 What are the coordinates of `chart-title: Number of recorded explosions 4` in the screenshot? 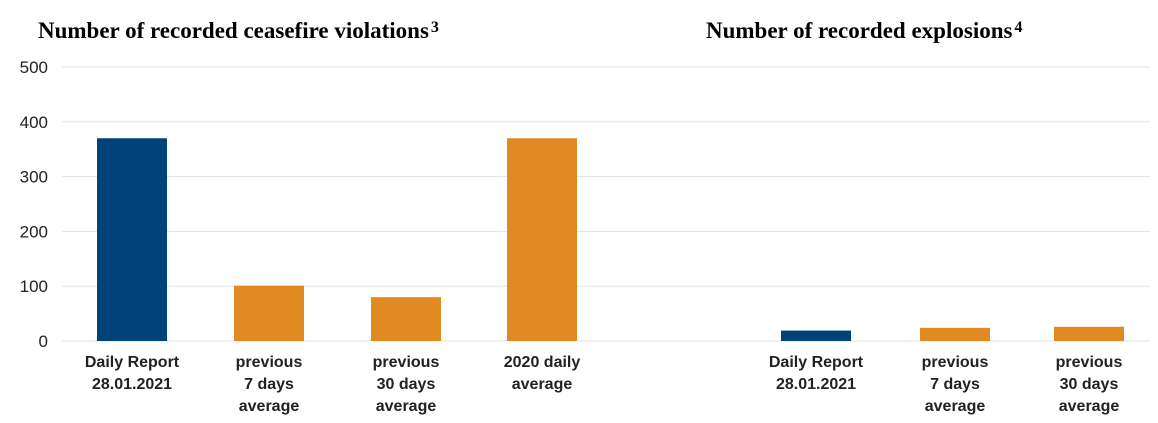 It's located at (864, 30).